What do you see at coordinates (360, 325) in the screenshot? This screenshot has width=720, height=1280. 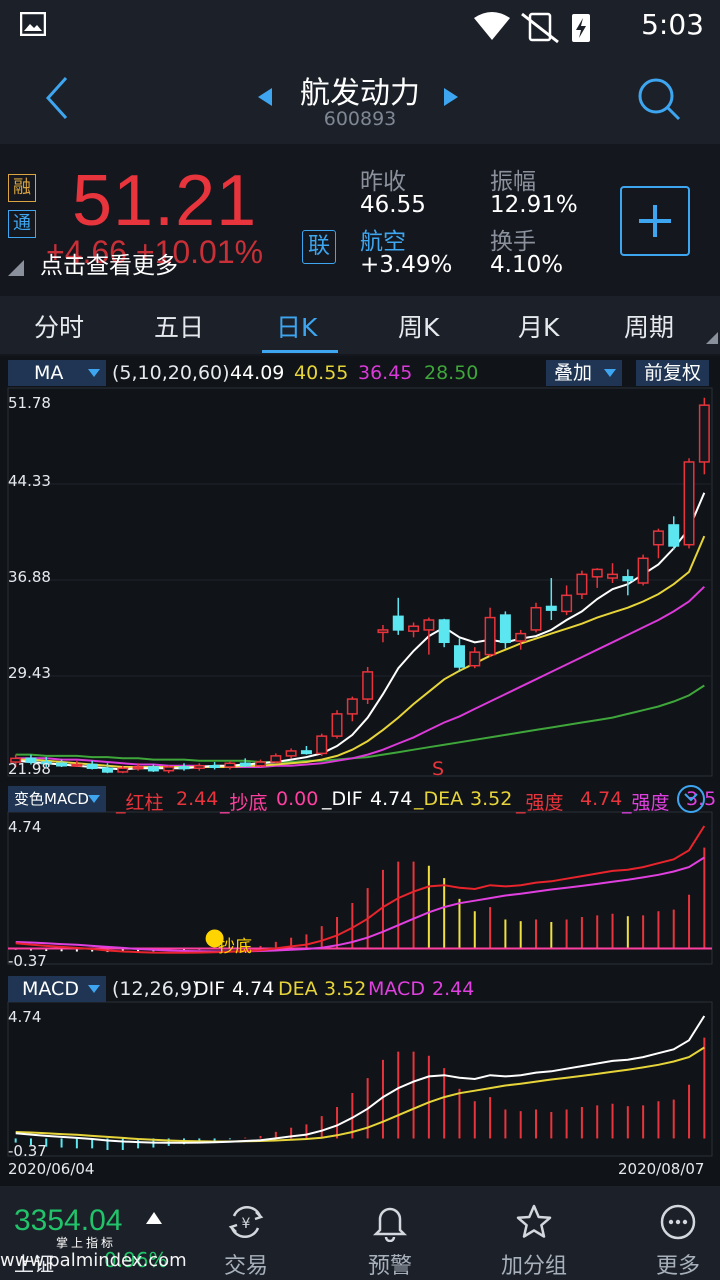 I see `period-tabs: 分时 五日 日K 周K 月K 周期` at bounding box center [360, 325].